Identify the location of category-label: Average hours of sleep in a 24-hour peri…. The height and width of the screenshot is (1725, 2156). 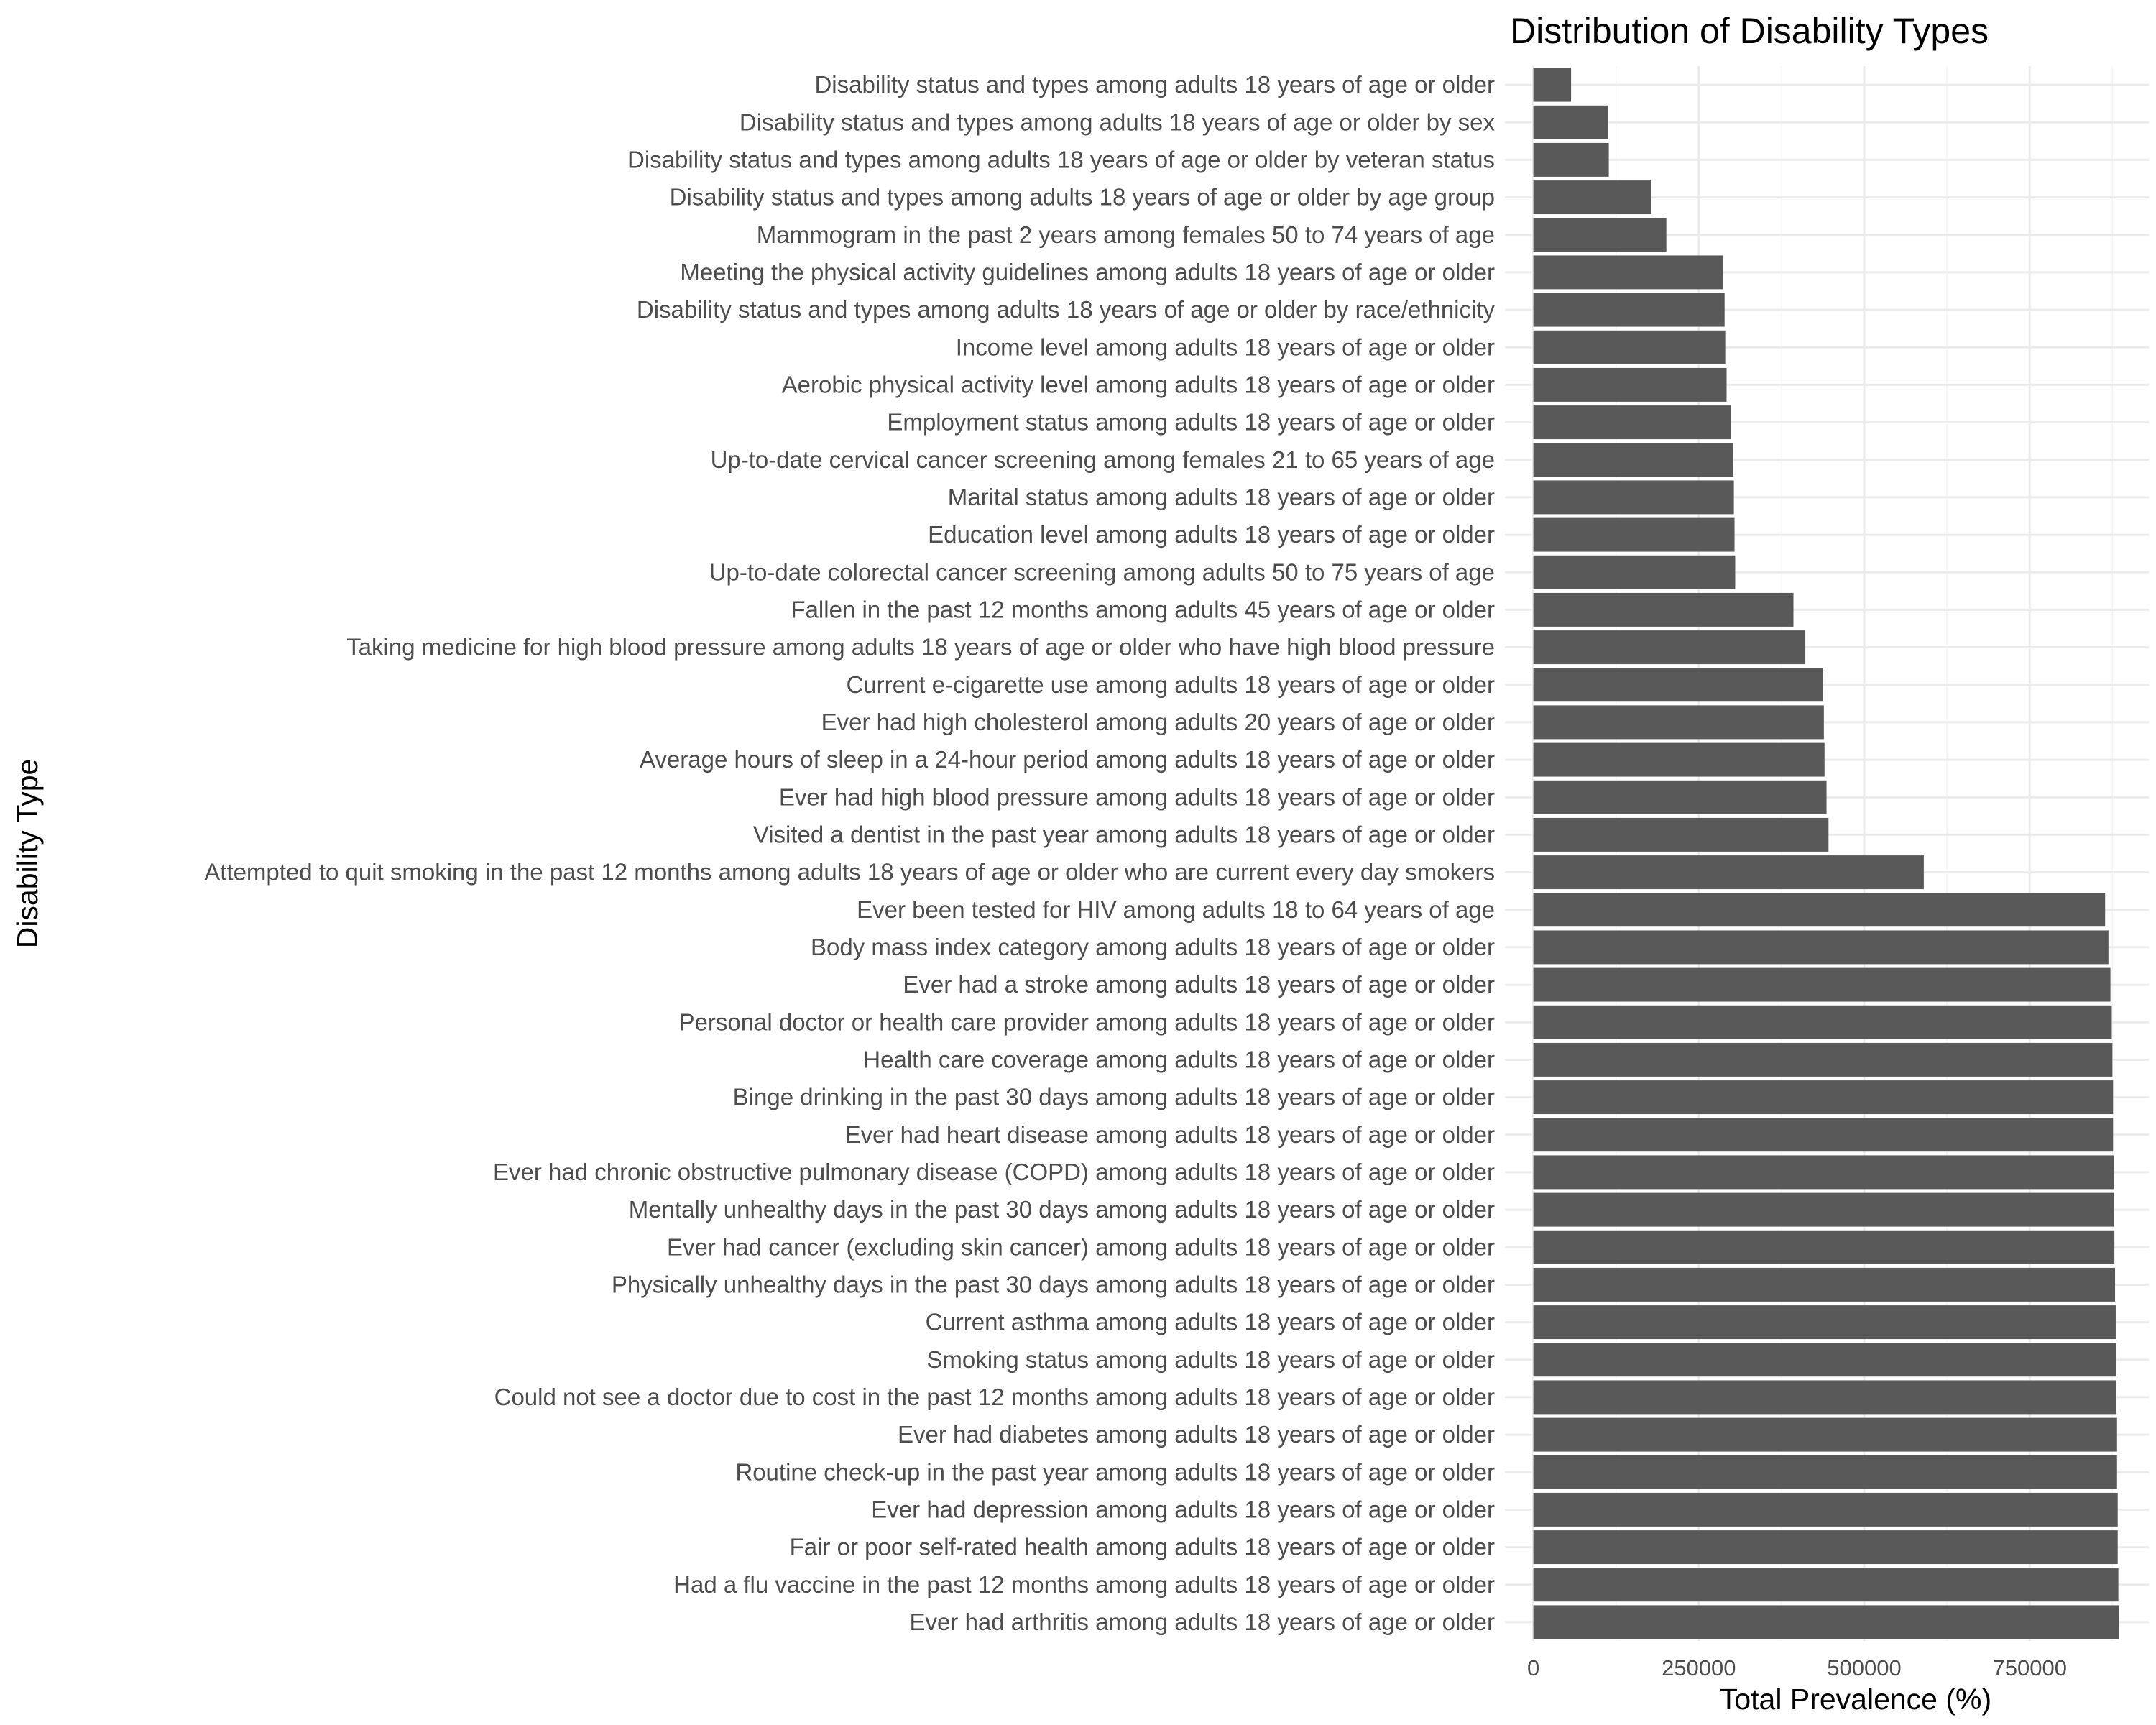
(1067, 759).